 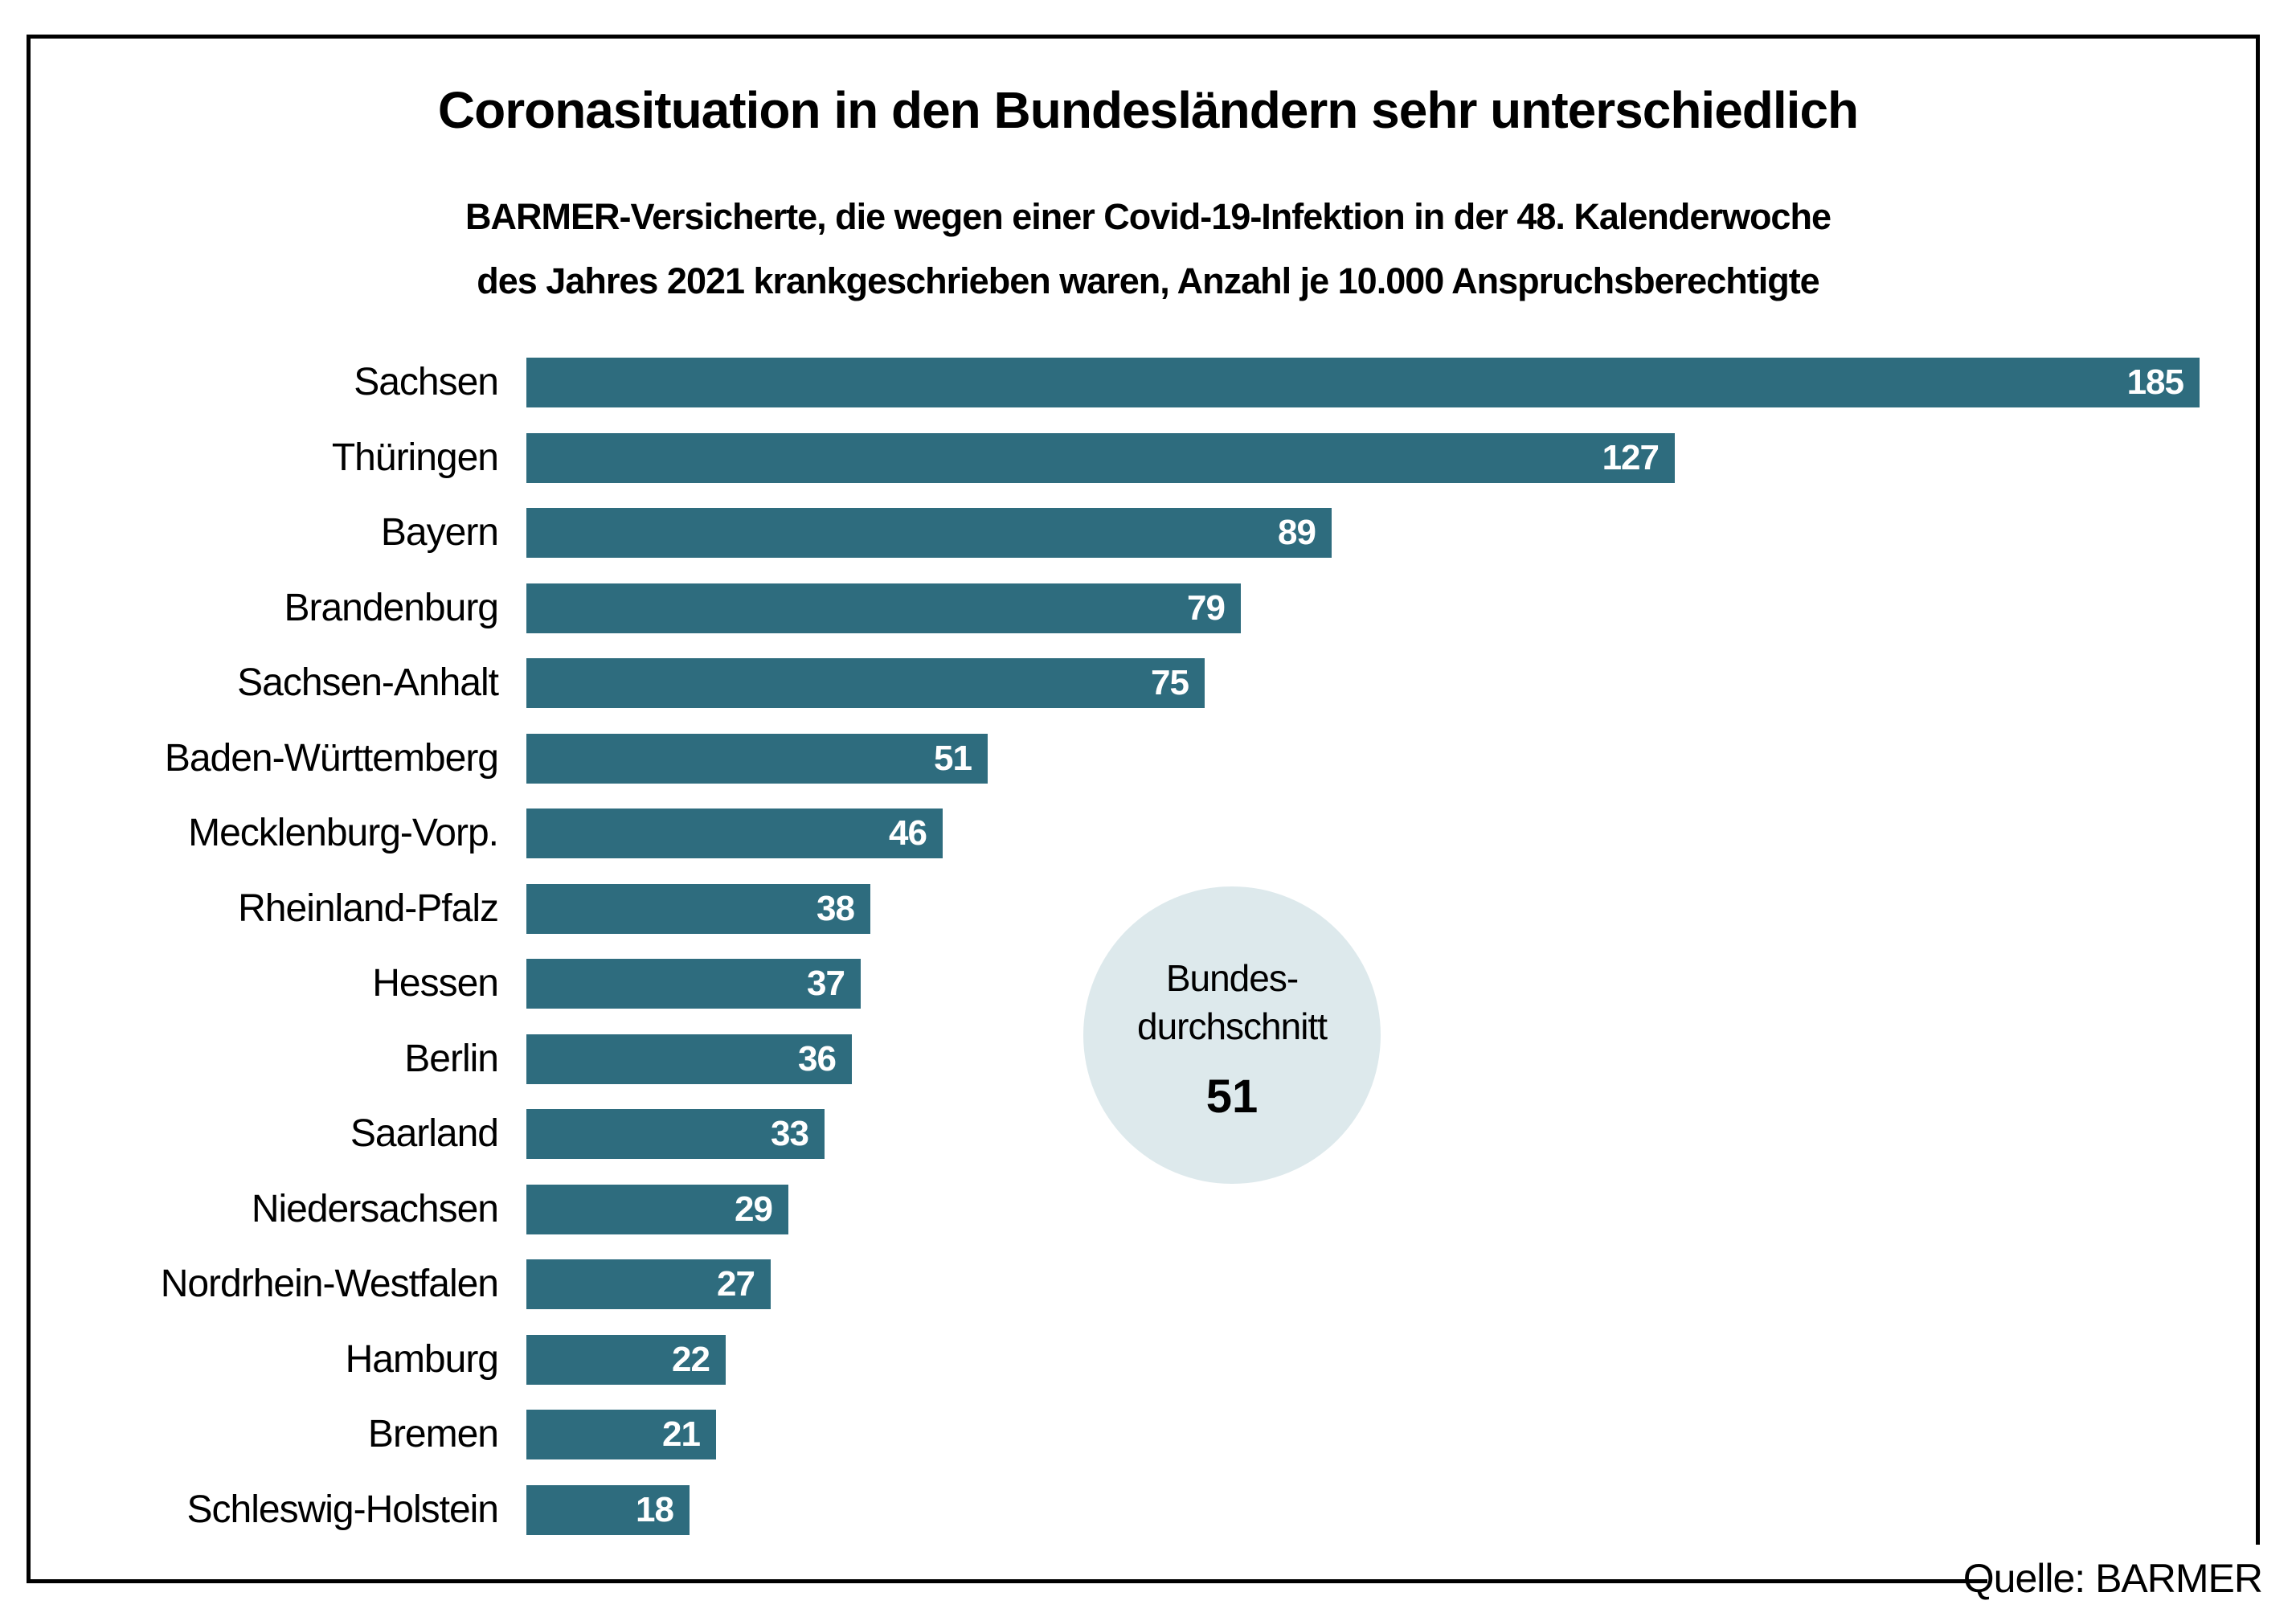 What do you see at coordinates (424, 1133) in the screenshot?
I see `bar-category-label: Saarland` at bounding box center [424, 1133].